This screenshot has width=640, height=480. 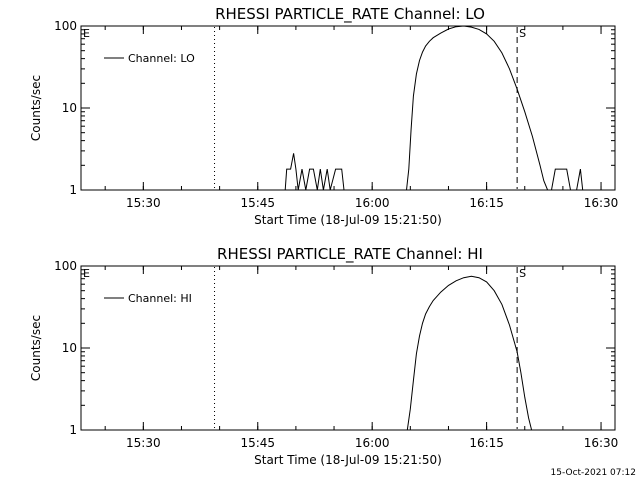 I want to click on y-tick-label-lo: 100, so click(x=65, y=26).